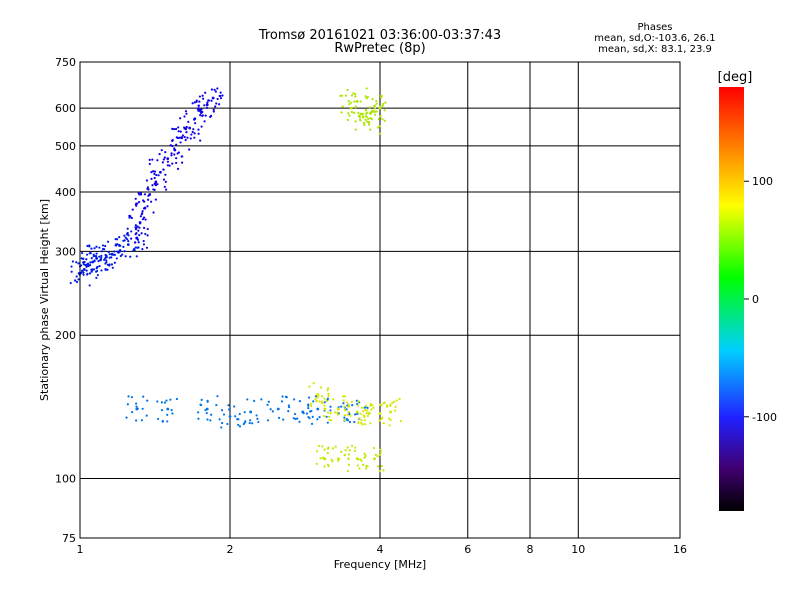 The width and height of the screenshot is (800, 600). I want to click on y-tick-label: 600, so click(65, 108).